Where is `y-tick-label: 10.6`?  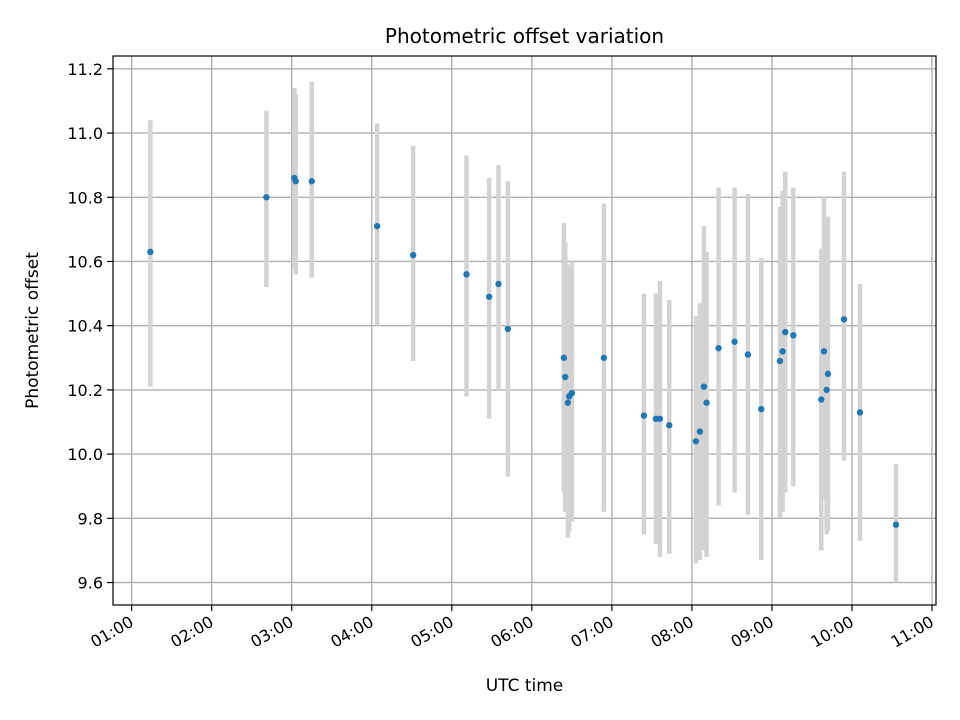 y-tick-label: 10.6 is located at coordinates (85, 261).